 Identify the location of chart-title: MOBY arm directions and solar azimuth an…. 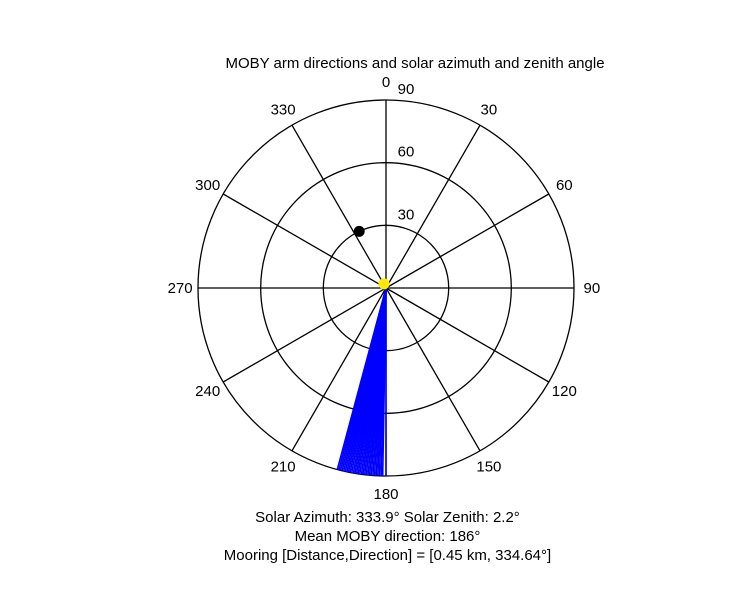
(415, 63).